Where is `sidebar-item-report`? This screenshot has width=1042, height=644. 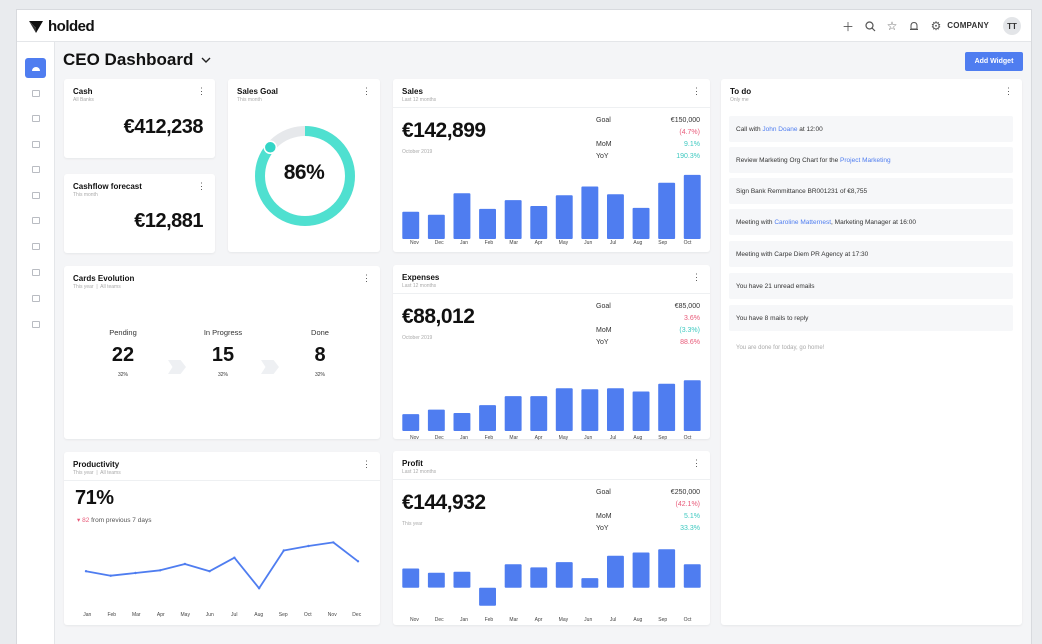 sidebar-item-report is located at coordinates (35, 324).